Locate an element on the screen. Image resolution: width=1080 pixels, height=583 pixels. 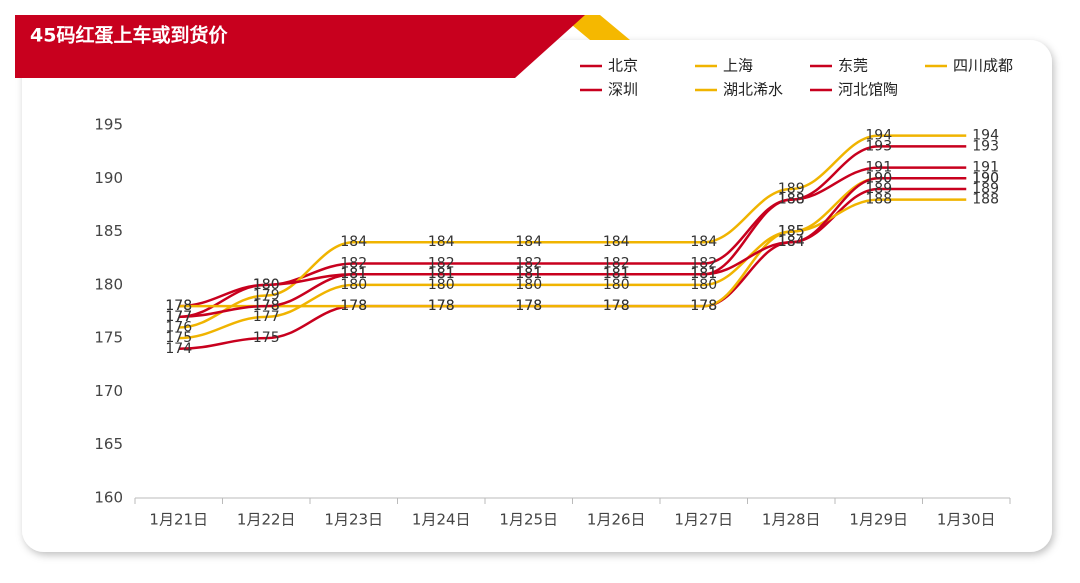
x-tick-label: 1月28日 is located at coordinates (791, 520).